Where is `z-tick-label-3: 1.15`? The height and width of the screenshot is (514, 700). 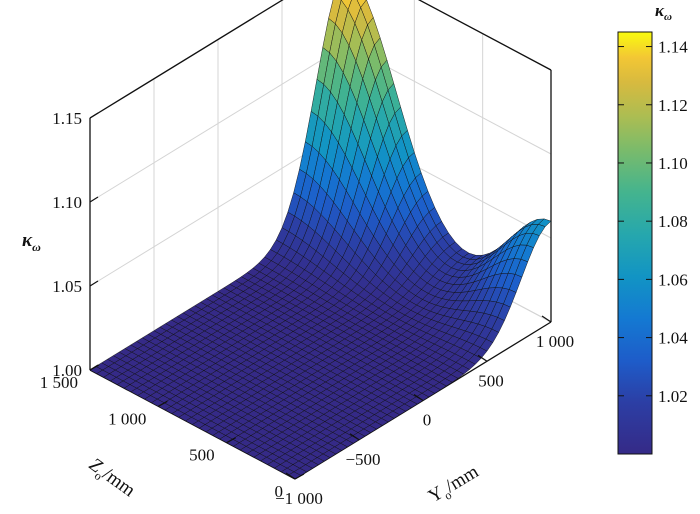
z-tick-label-3: 1.15 is located at coordinates (67, 118).